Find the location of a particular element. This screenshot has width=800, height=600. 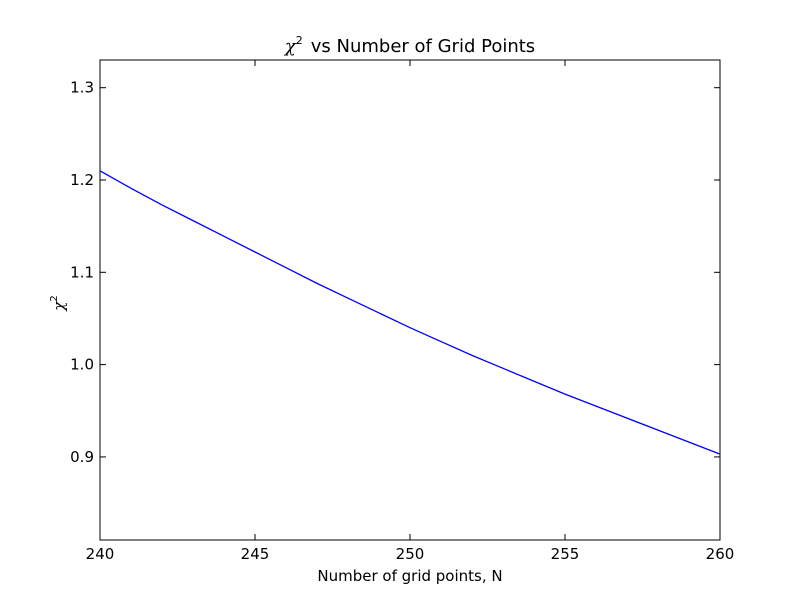

x-tick-label: 250 is located at coordinates (410, 554).